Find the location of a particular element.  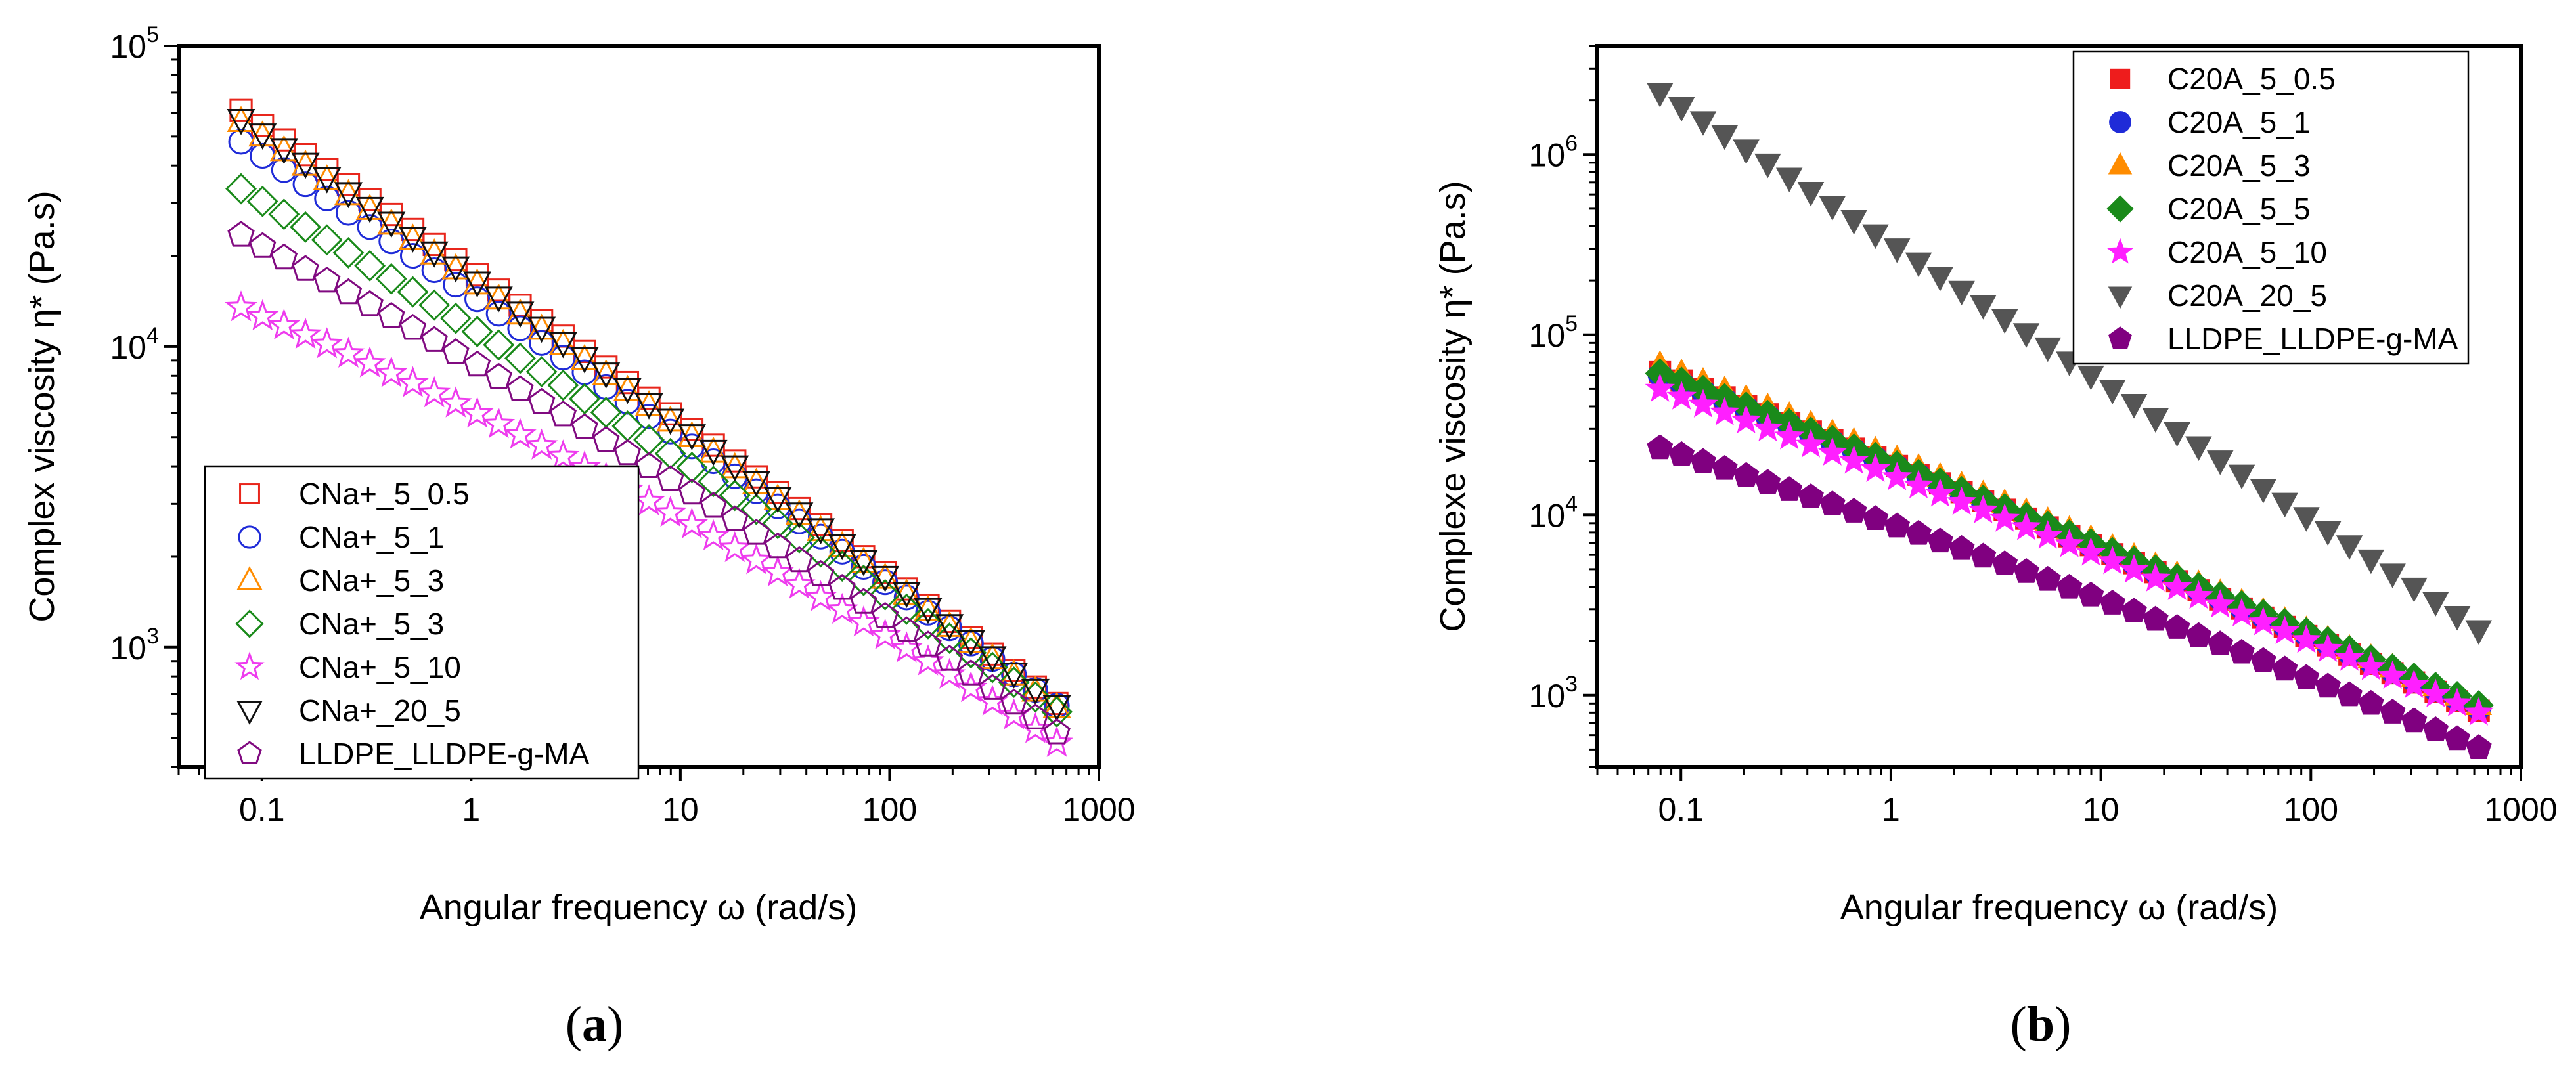

legend-label: CNa+_5_3 is located at coordinates (372, 580).